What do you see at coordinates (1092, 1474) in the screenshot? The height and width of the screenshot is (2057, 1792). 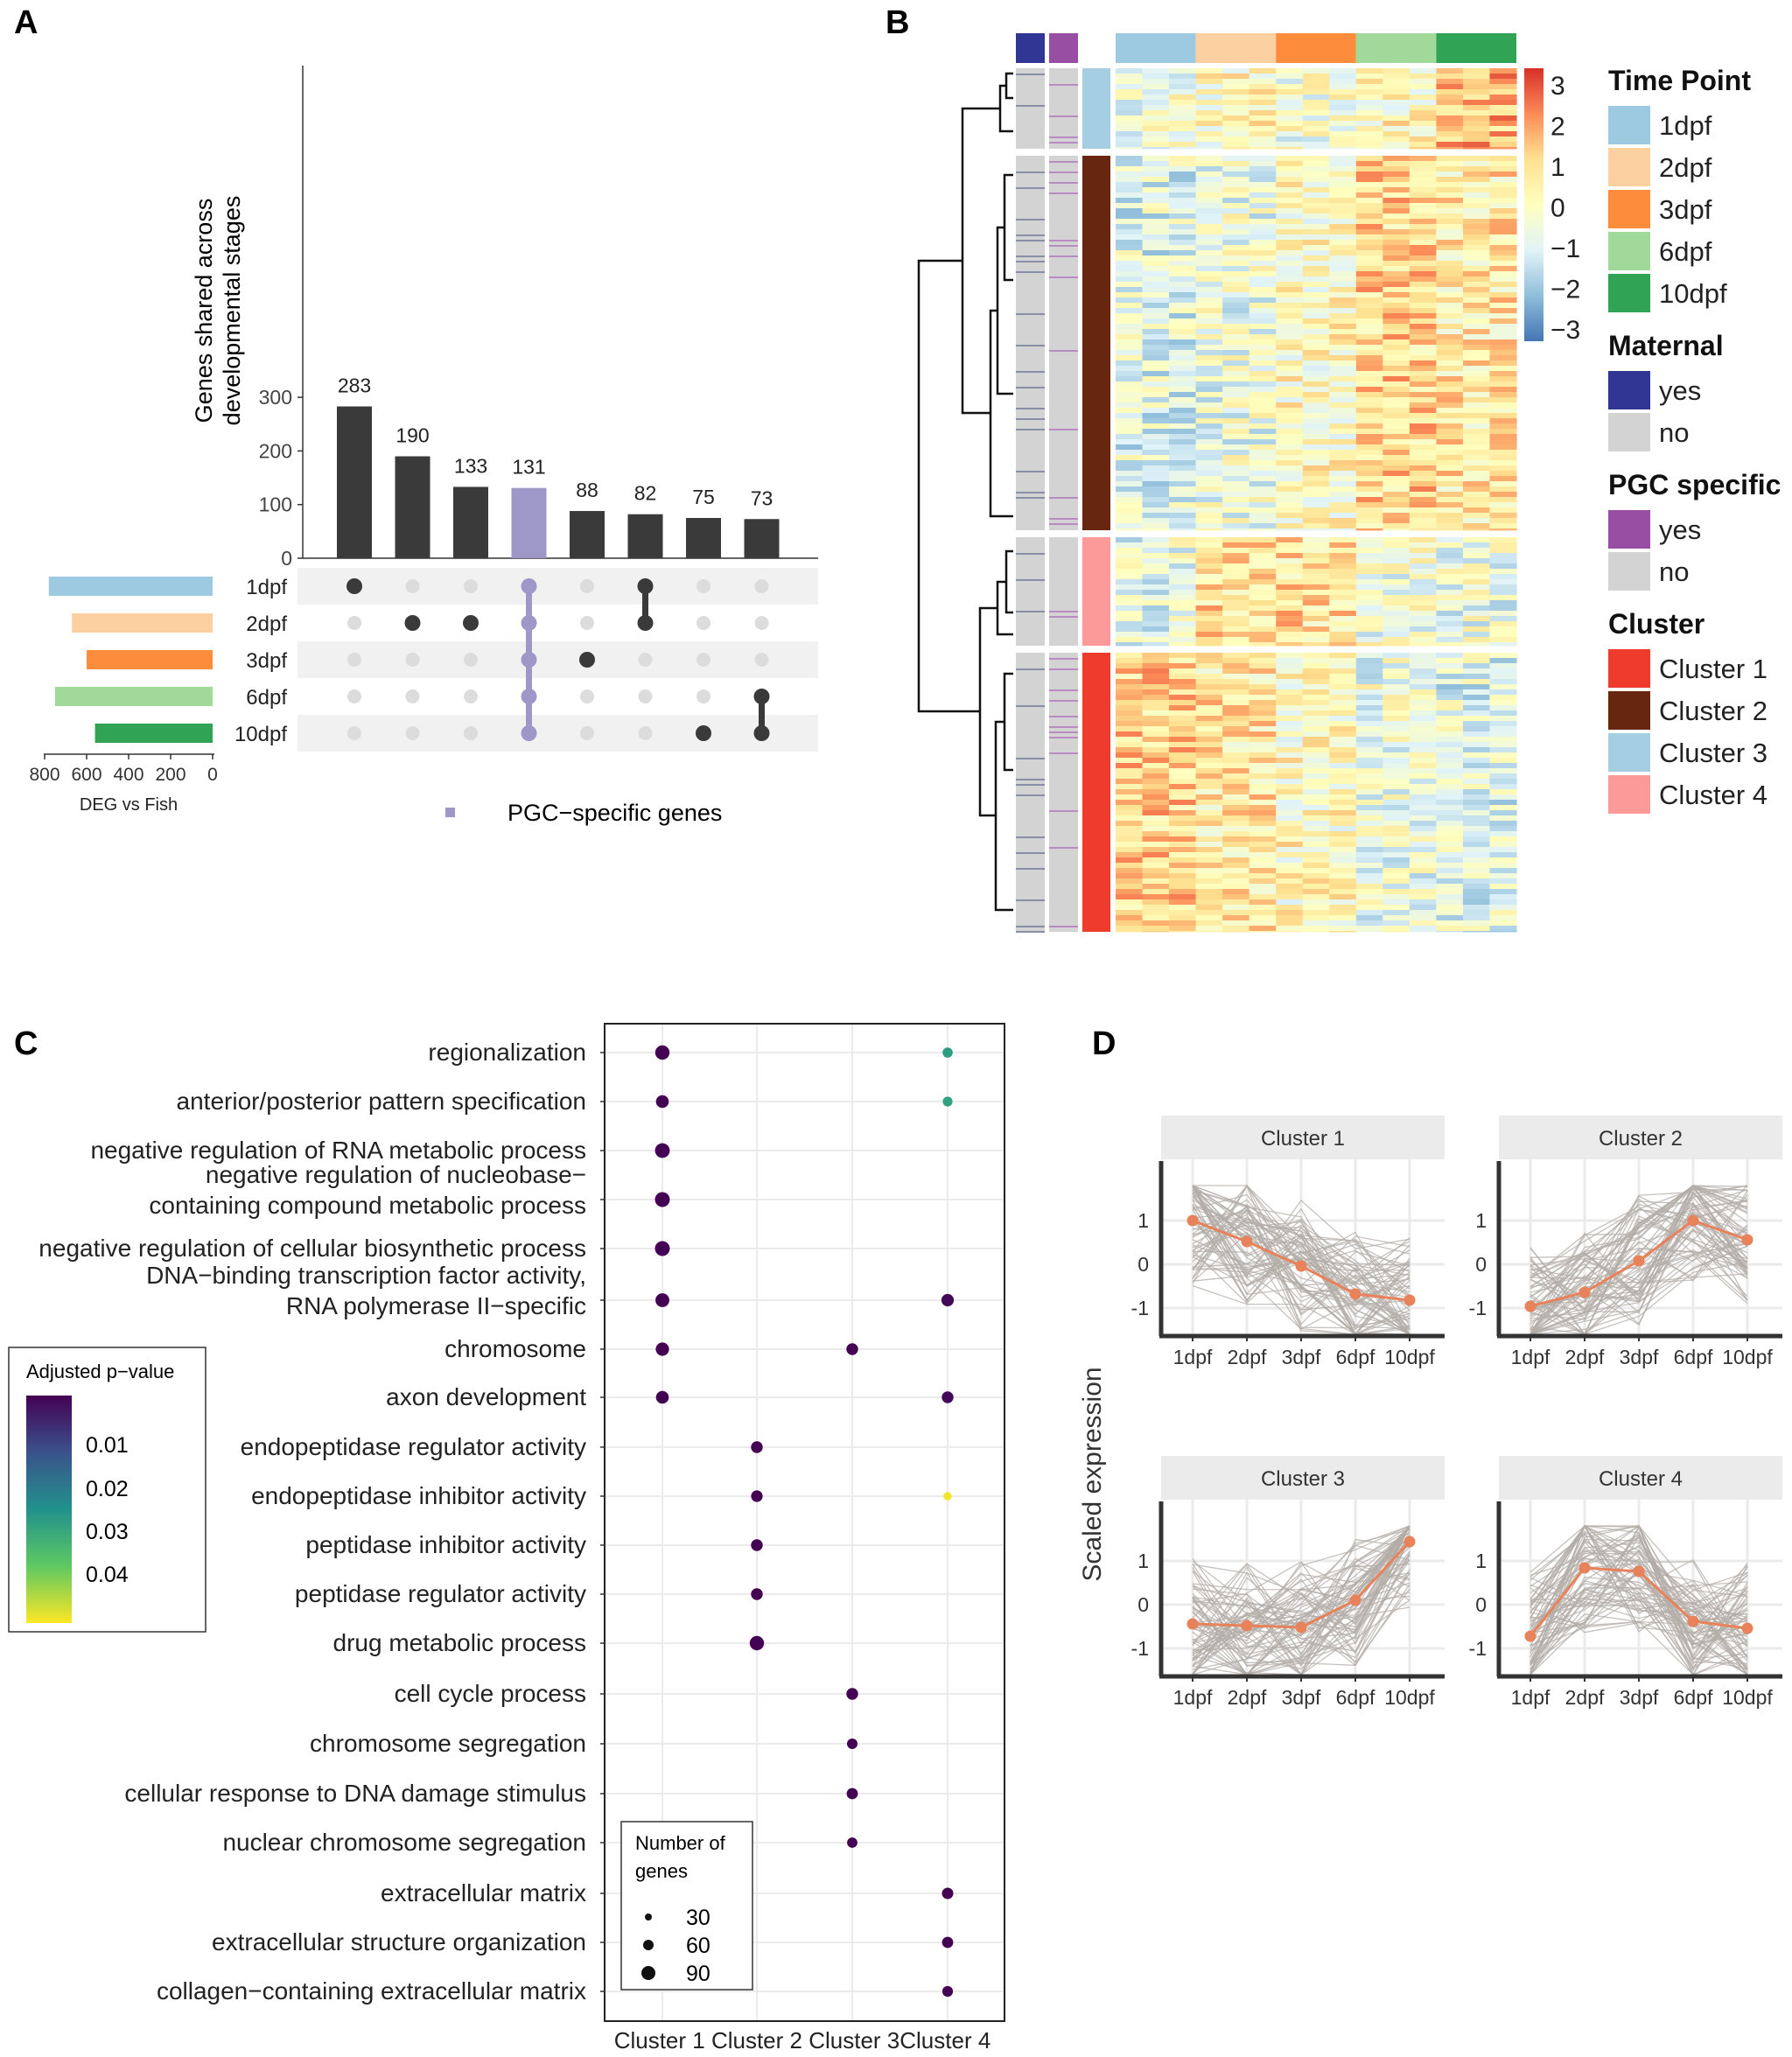 I see `scaled-expression-ylabel: Scaled expression` at bounding box center [1092, 1474].